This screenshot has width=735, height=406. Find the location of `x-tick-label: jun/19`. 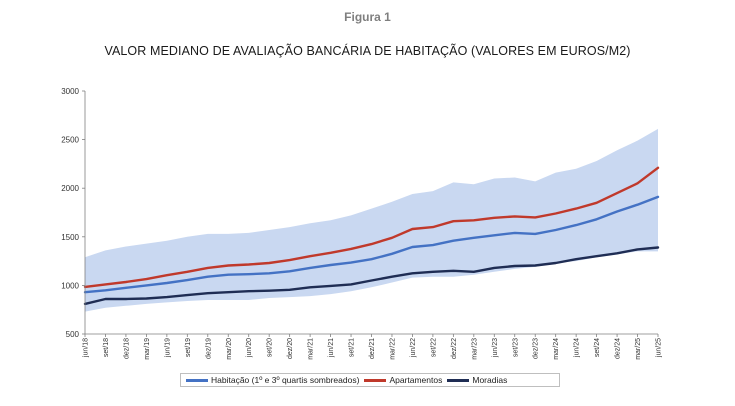

x-tick-label: jun/19 is located at coordinates (167, 348).